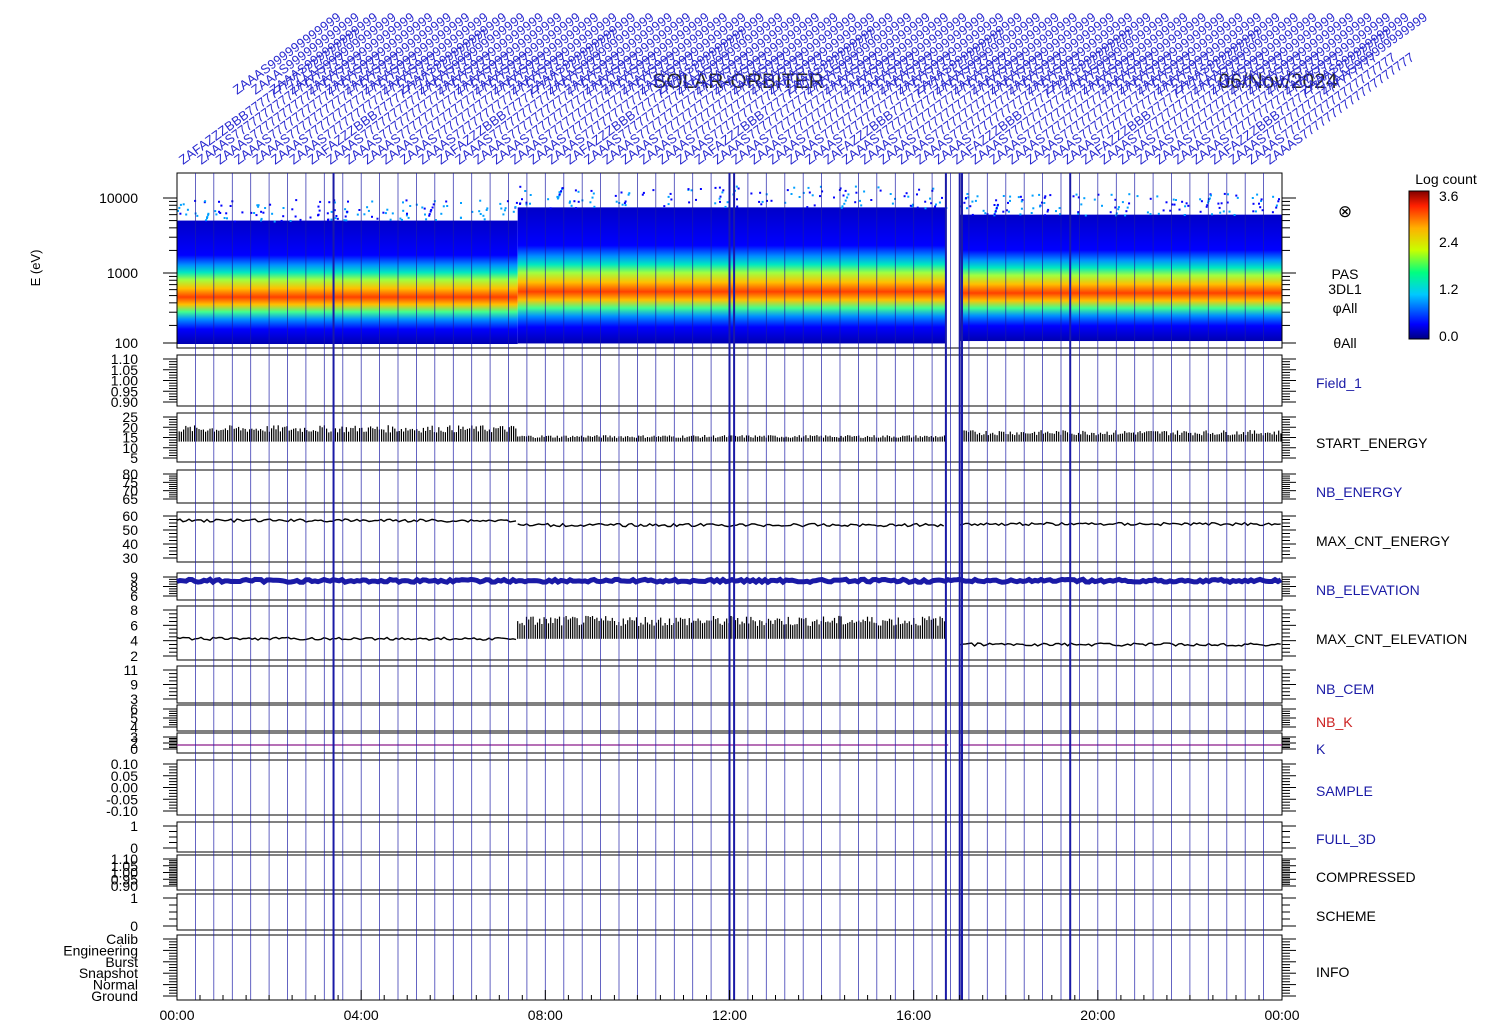 The width and height of the screenshot is (1512, 1020). What do you see at coordinates (134, 743) in the screenshot?
I see `panel-tick-label: 2` at bounding box center [134, 743].